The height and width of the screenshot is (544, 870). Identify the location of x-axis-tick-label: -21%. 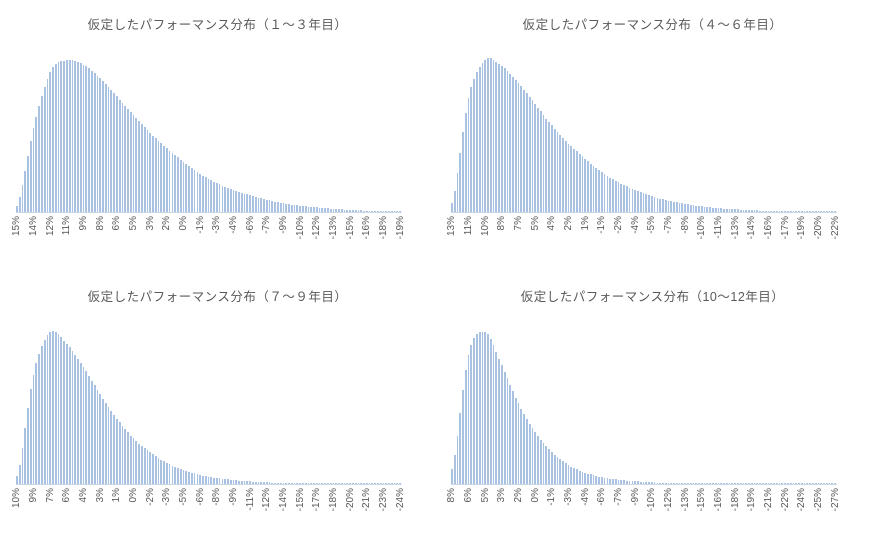
(768, 500).